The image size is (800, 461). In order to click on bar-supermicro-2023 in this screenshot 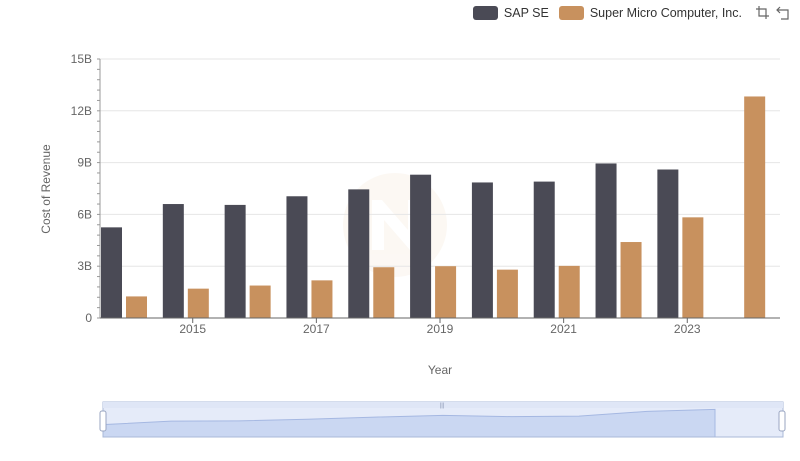, I will do `click(693, 267)`.